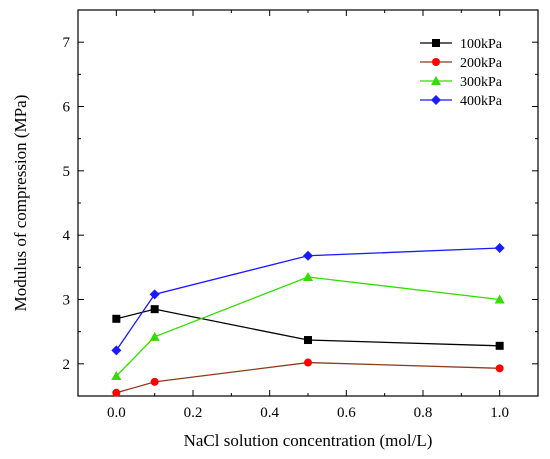 This screenshot has width=550, height=459. I want to click on legend-entry: 100kPa, so click(461, 44).